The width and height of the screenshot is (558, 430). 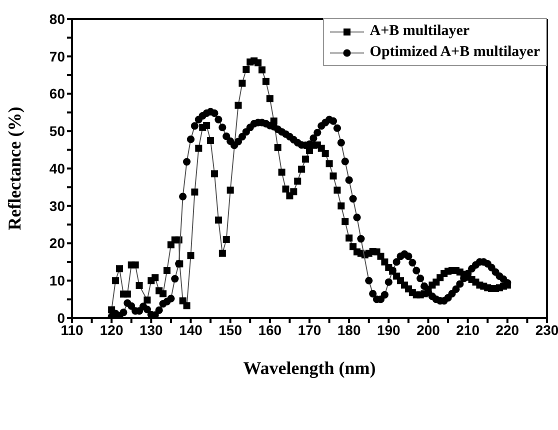 I want to click on y-tick-label: 0, so click(x=61, y=318).